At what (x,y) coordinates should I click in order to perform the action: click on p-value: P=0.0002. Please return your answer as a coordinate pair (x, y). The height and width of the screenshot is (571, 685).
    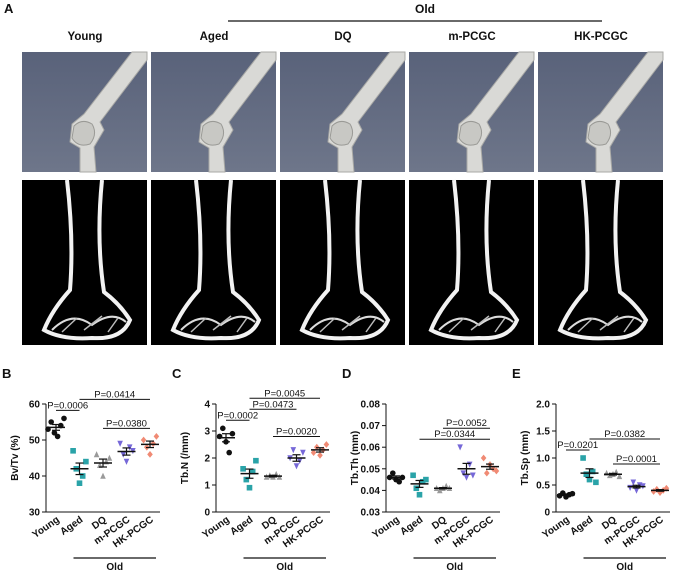
    Looking at the image, I should click on (237, 415).